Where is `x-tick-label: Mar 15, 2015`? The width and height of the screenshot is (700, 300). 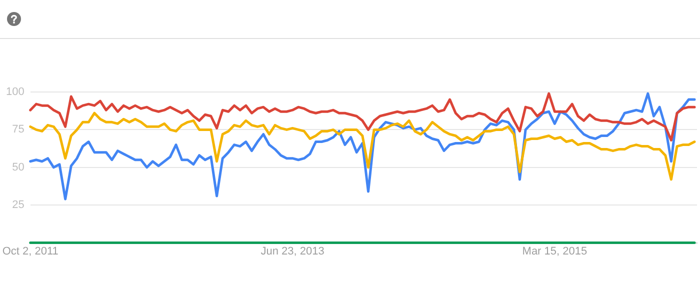
x-tick-label: Mar 15, 2015 is located at coordinates (555, 251).